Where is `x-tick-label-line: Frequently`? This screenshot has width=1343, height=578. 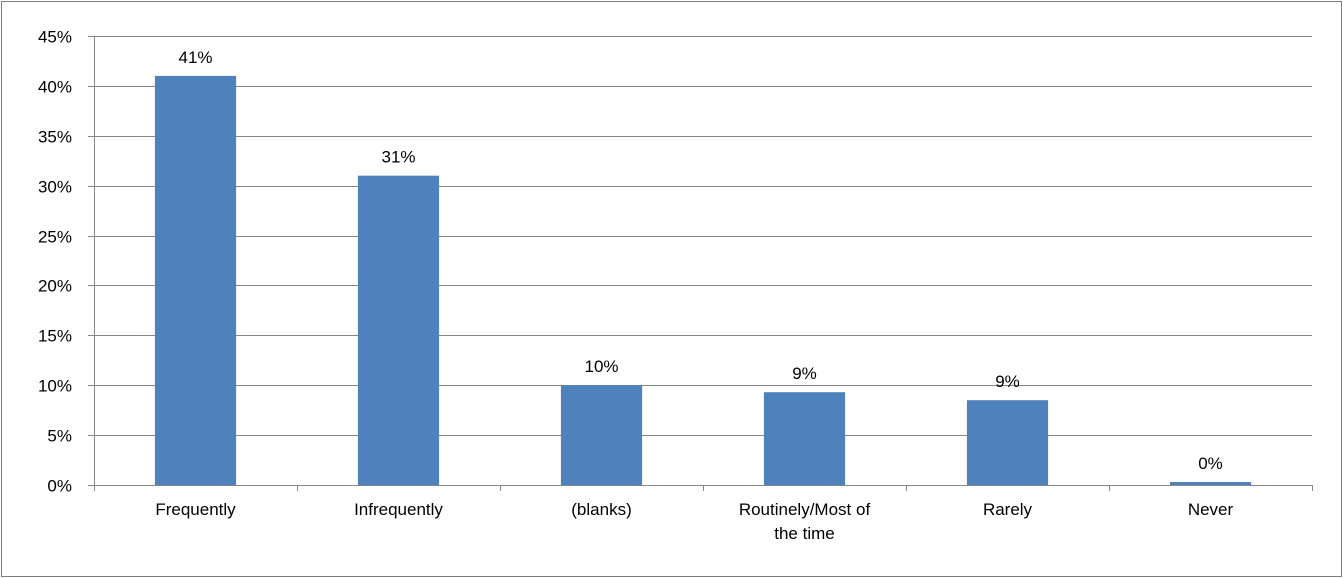 x-tick-label-line: Frequently is located at coordinates (195, 509).